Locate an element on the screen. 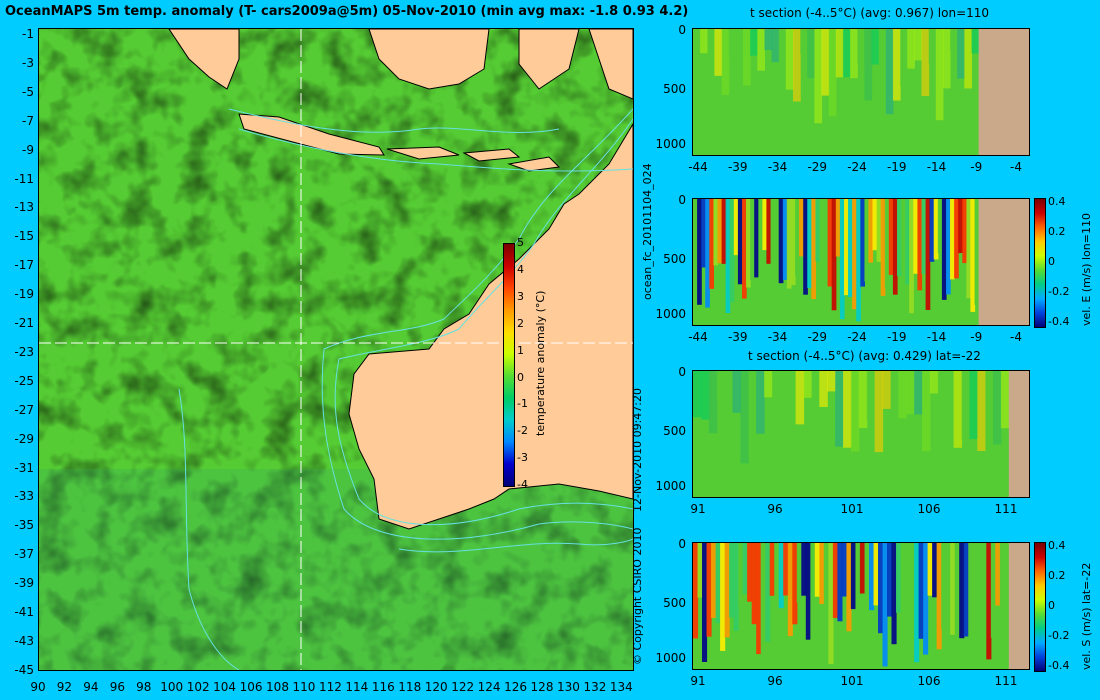  map-lat-tick-label: -19 is located at coordinates (24, 294).